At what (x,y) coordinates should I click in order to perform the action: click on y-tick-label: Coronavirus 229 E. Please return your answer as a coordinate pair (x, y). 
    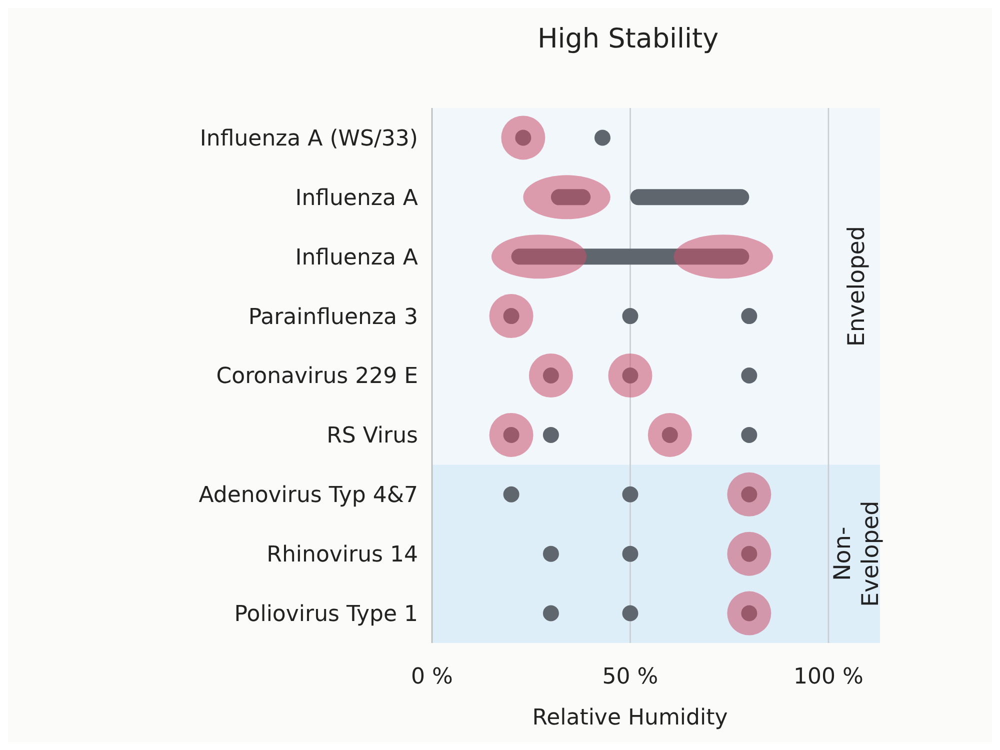
    Looking at the image, I should click on (317, 377).